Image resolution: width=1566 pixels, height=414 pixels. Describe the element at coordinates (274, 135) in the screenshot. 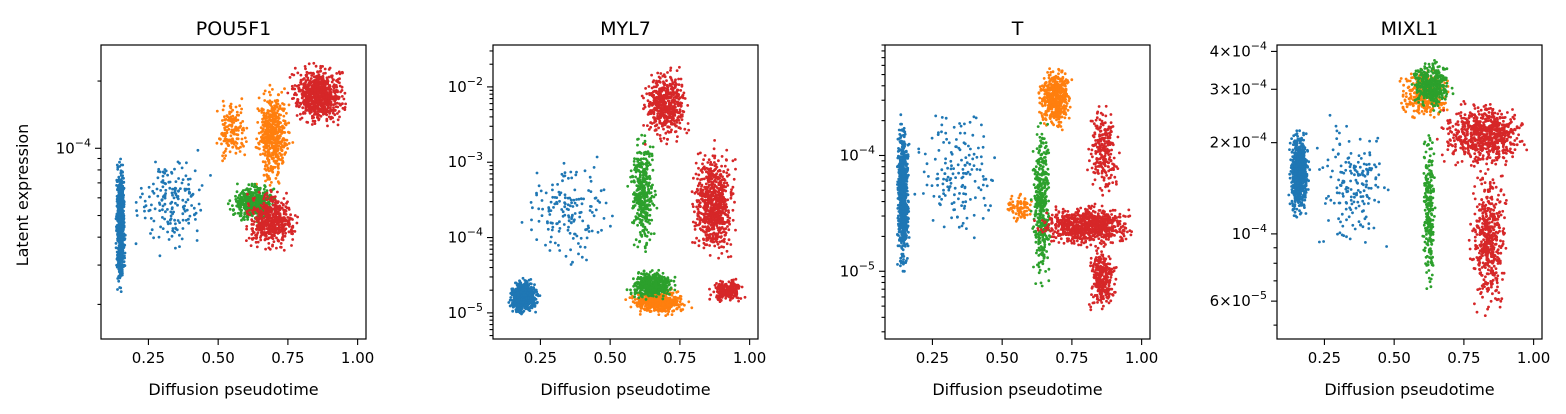

I see `series-1-cluster` at that location.